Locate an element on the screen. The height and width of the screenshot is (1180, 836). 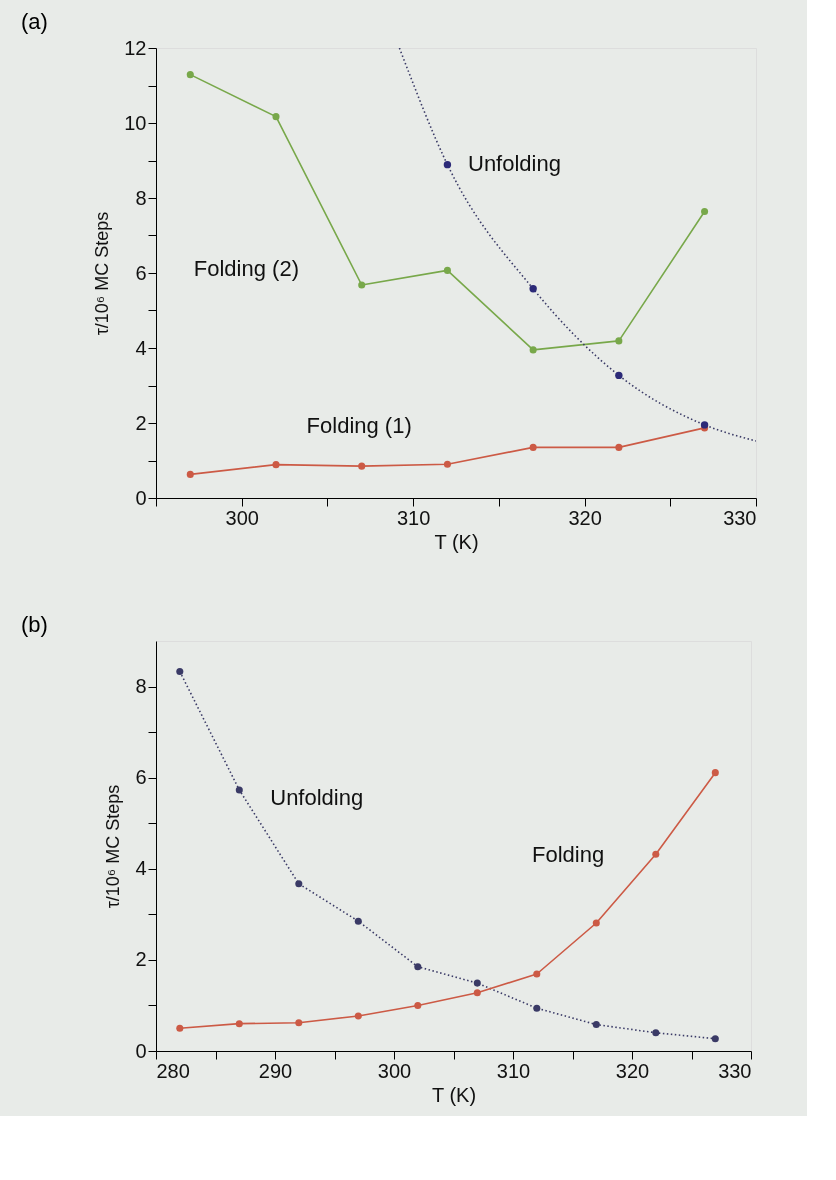
chart-title: (b) is located at coordinates (34, 624).